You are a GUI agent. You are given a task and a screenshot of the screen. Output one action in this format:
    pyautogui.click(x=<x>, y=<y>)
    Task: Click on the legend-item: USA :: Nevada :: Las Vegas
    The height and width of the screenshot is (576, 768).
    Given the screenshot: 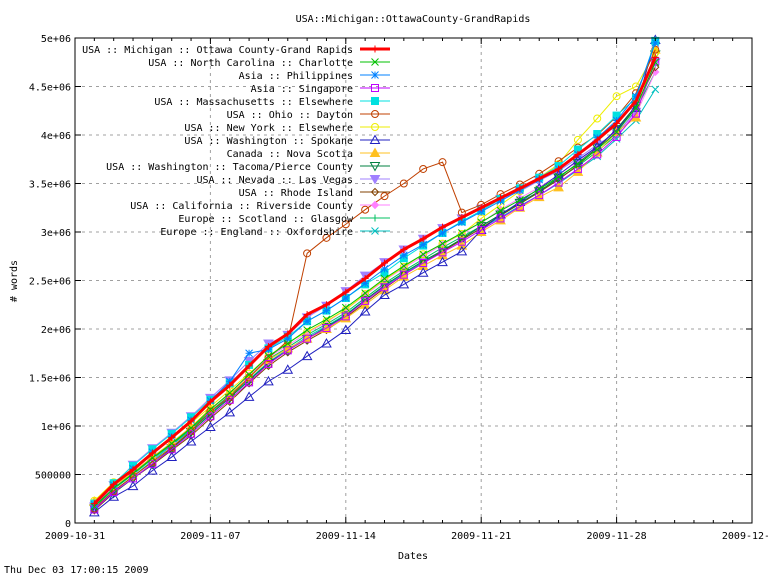 What is the action you would take?
    pyautogui.click(x=293, y=180)
    